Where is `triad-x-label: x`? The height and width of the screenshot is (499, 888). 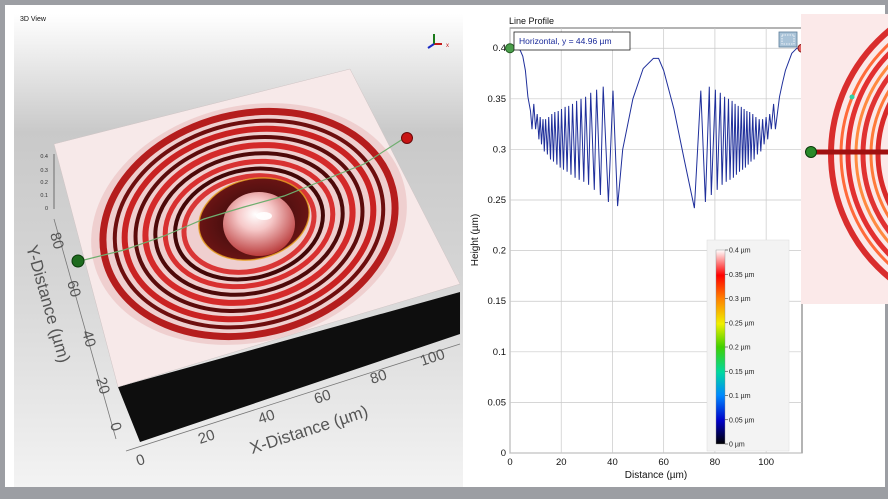
triad-x-label: x is located at coordinates (447, 46).